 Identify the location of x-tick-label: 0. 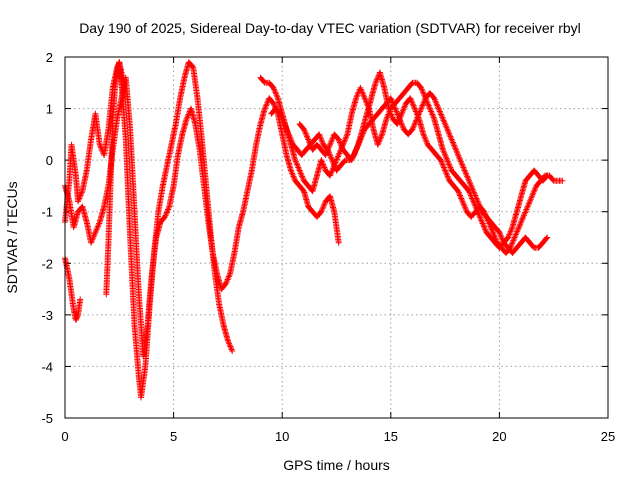
(64, 436).